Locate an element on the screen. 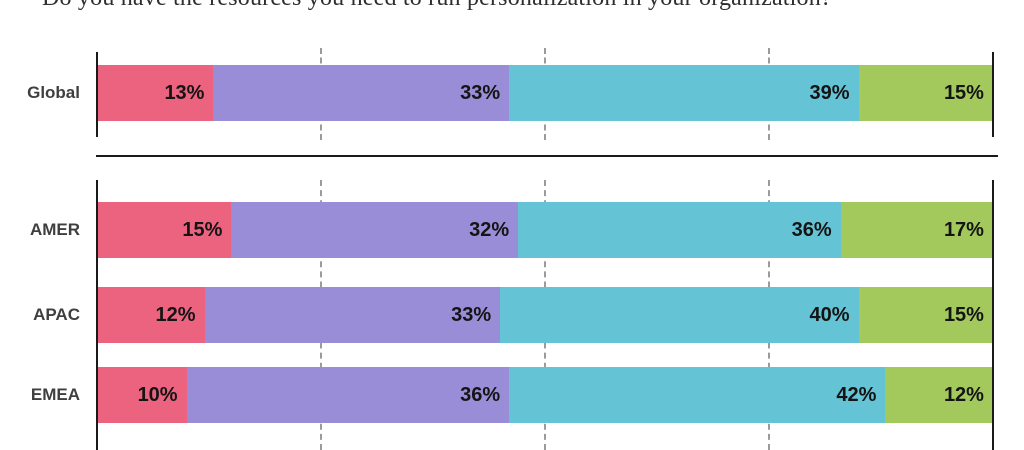  bar-row-emea: 10% 36% 42% 12% is located at coordinates (545, 395).